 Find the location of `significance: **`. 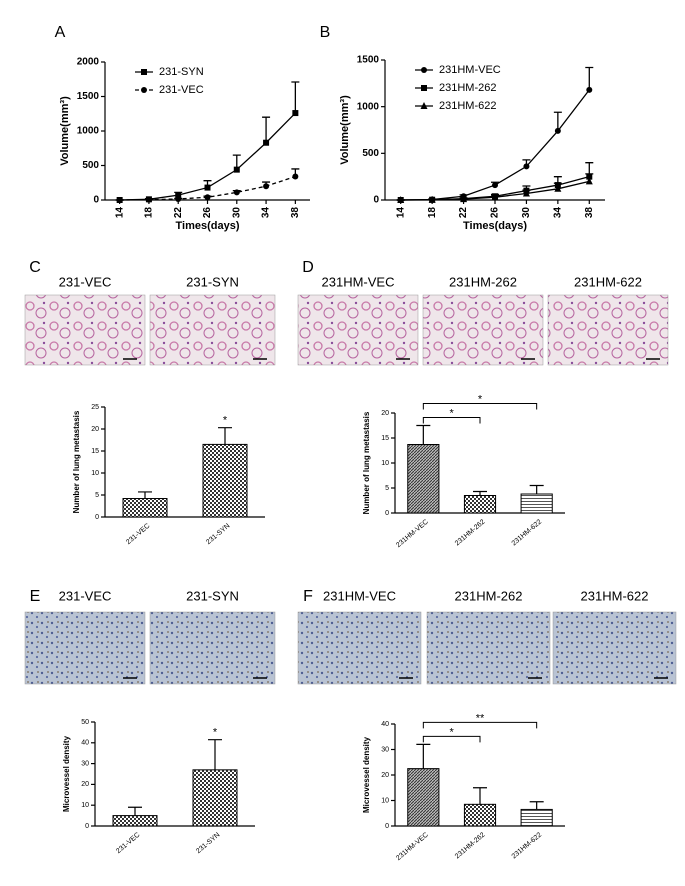

significance: ** is located at coordinates (480, 718).